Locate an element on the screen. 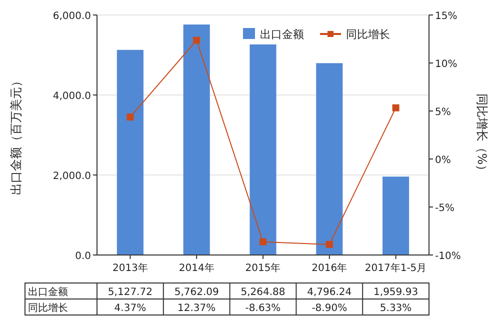 The height and width of the screenshot is (327, 493). y2-tick-label: 10% is located at coordinates (446, 64).